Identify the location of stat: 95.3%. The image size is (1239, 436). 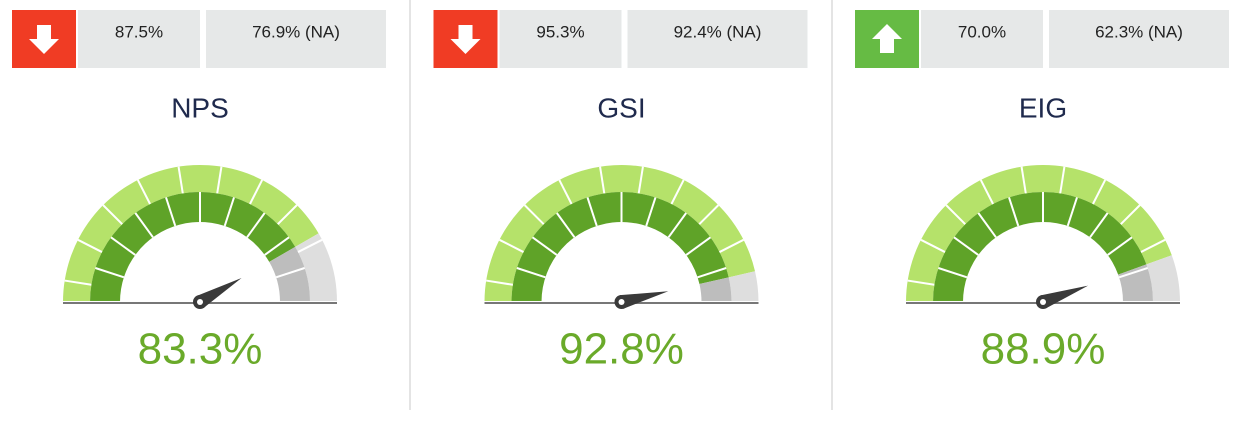
(560, 31).